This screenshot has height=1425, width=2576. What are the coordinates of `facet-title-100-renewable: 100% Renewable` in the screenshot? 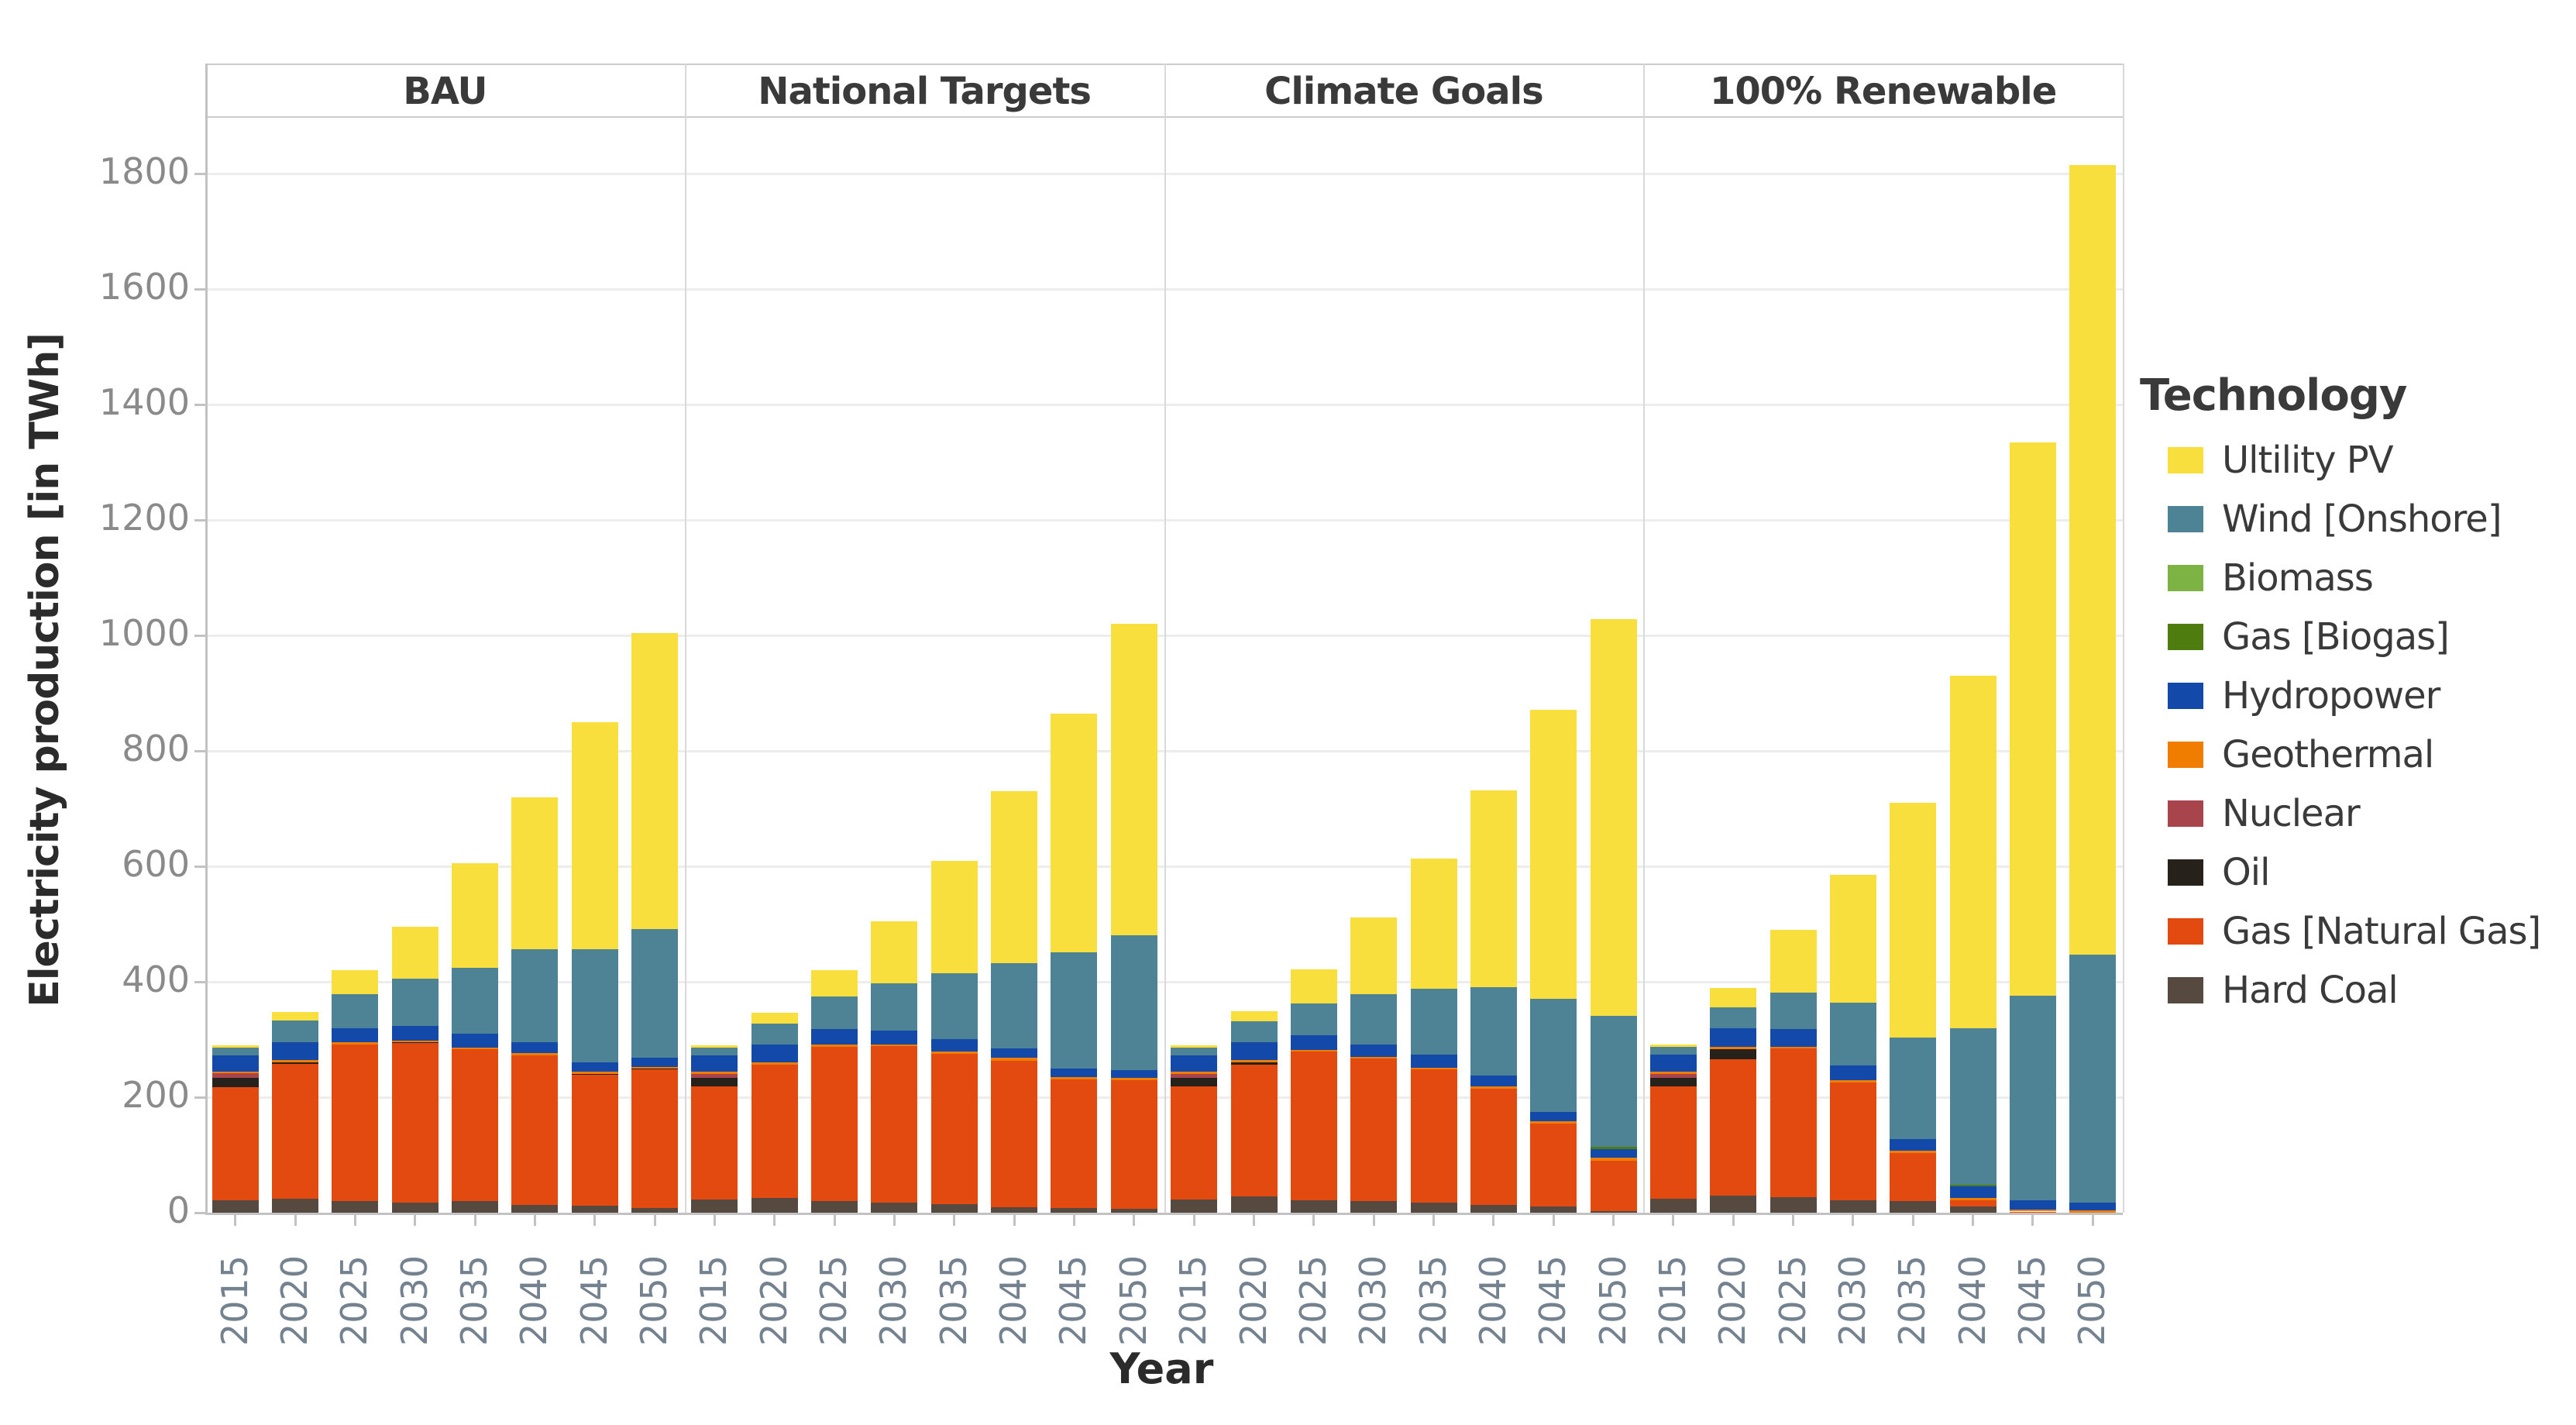 It's located at (1883, 91).